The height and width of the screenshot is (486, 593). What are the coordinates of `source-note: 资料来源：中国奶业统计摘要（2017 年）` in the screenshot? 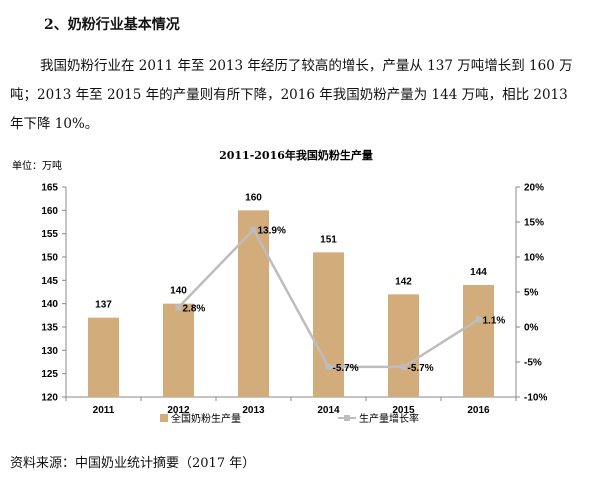 It's located at (133, 463).